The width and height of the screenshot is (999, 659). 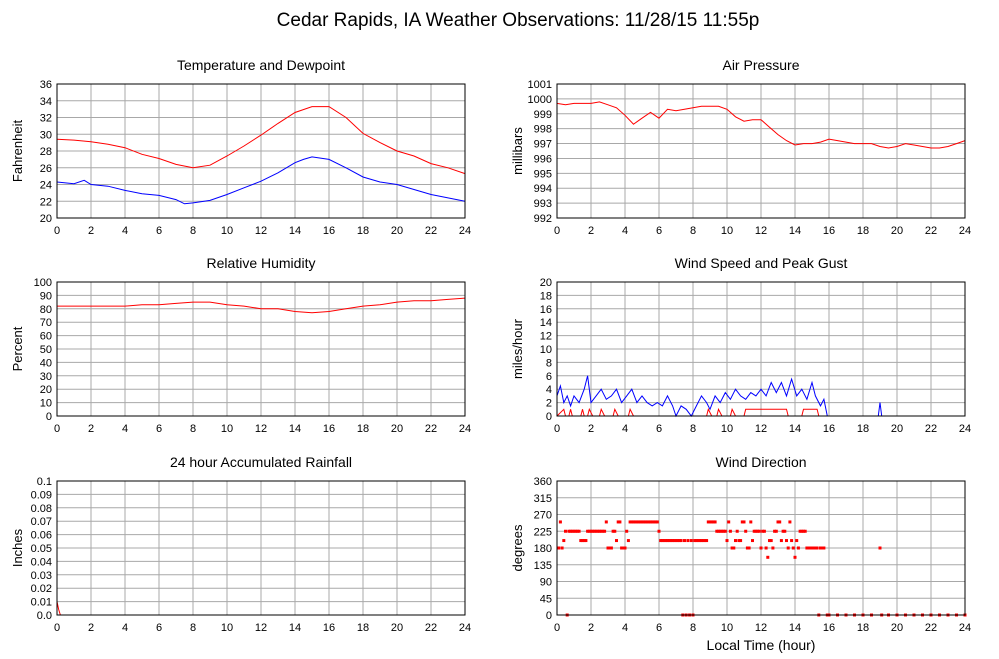 What do you see at coordinates (546, 296) in the screenshot?
I see `y-tick-label: 18` at bounding box center [546, 296].